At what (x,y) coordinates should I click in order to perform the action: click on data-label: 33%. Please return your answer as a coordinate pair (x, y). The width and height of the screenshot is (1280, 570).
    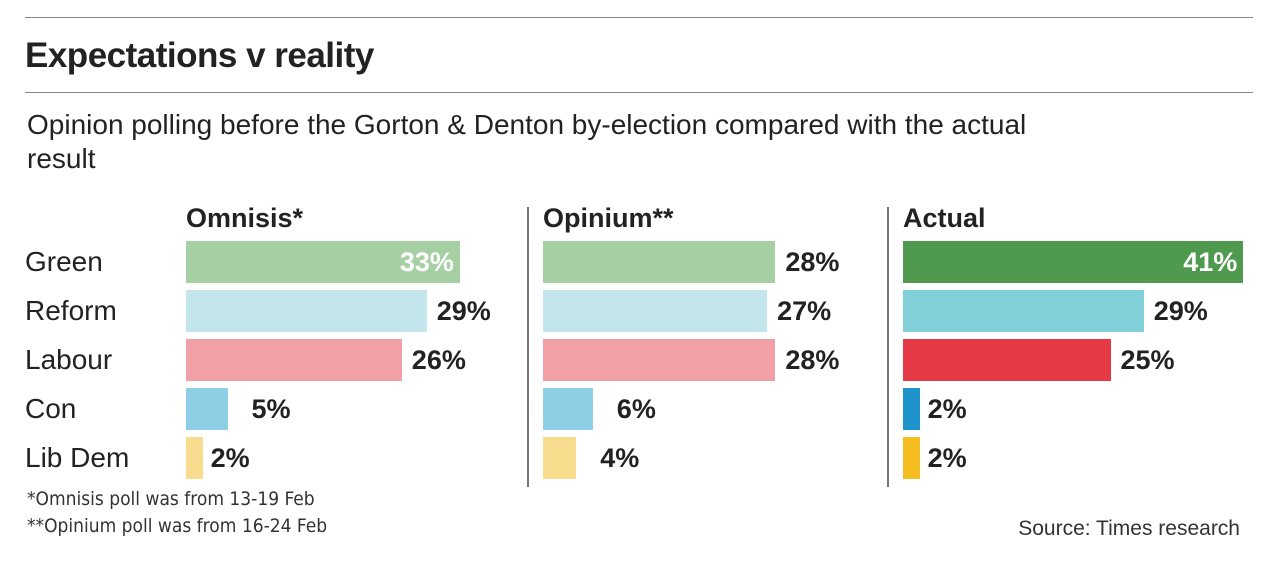
    Looking at the image, I should click on (426, 262).